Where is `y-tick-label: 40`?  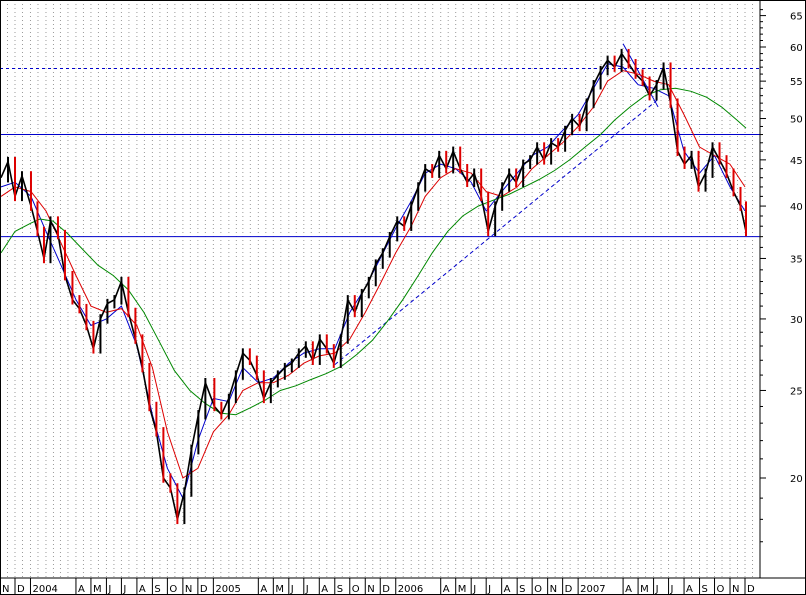 y-tick-label: 40 is located at coordinates (796, 207).